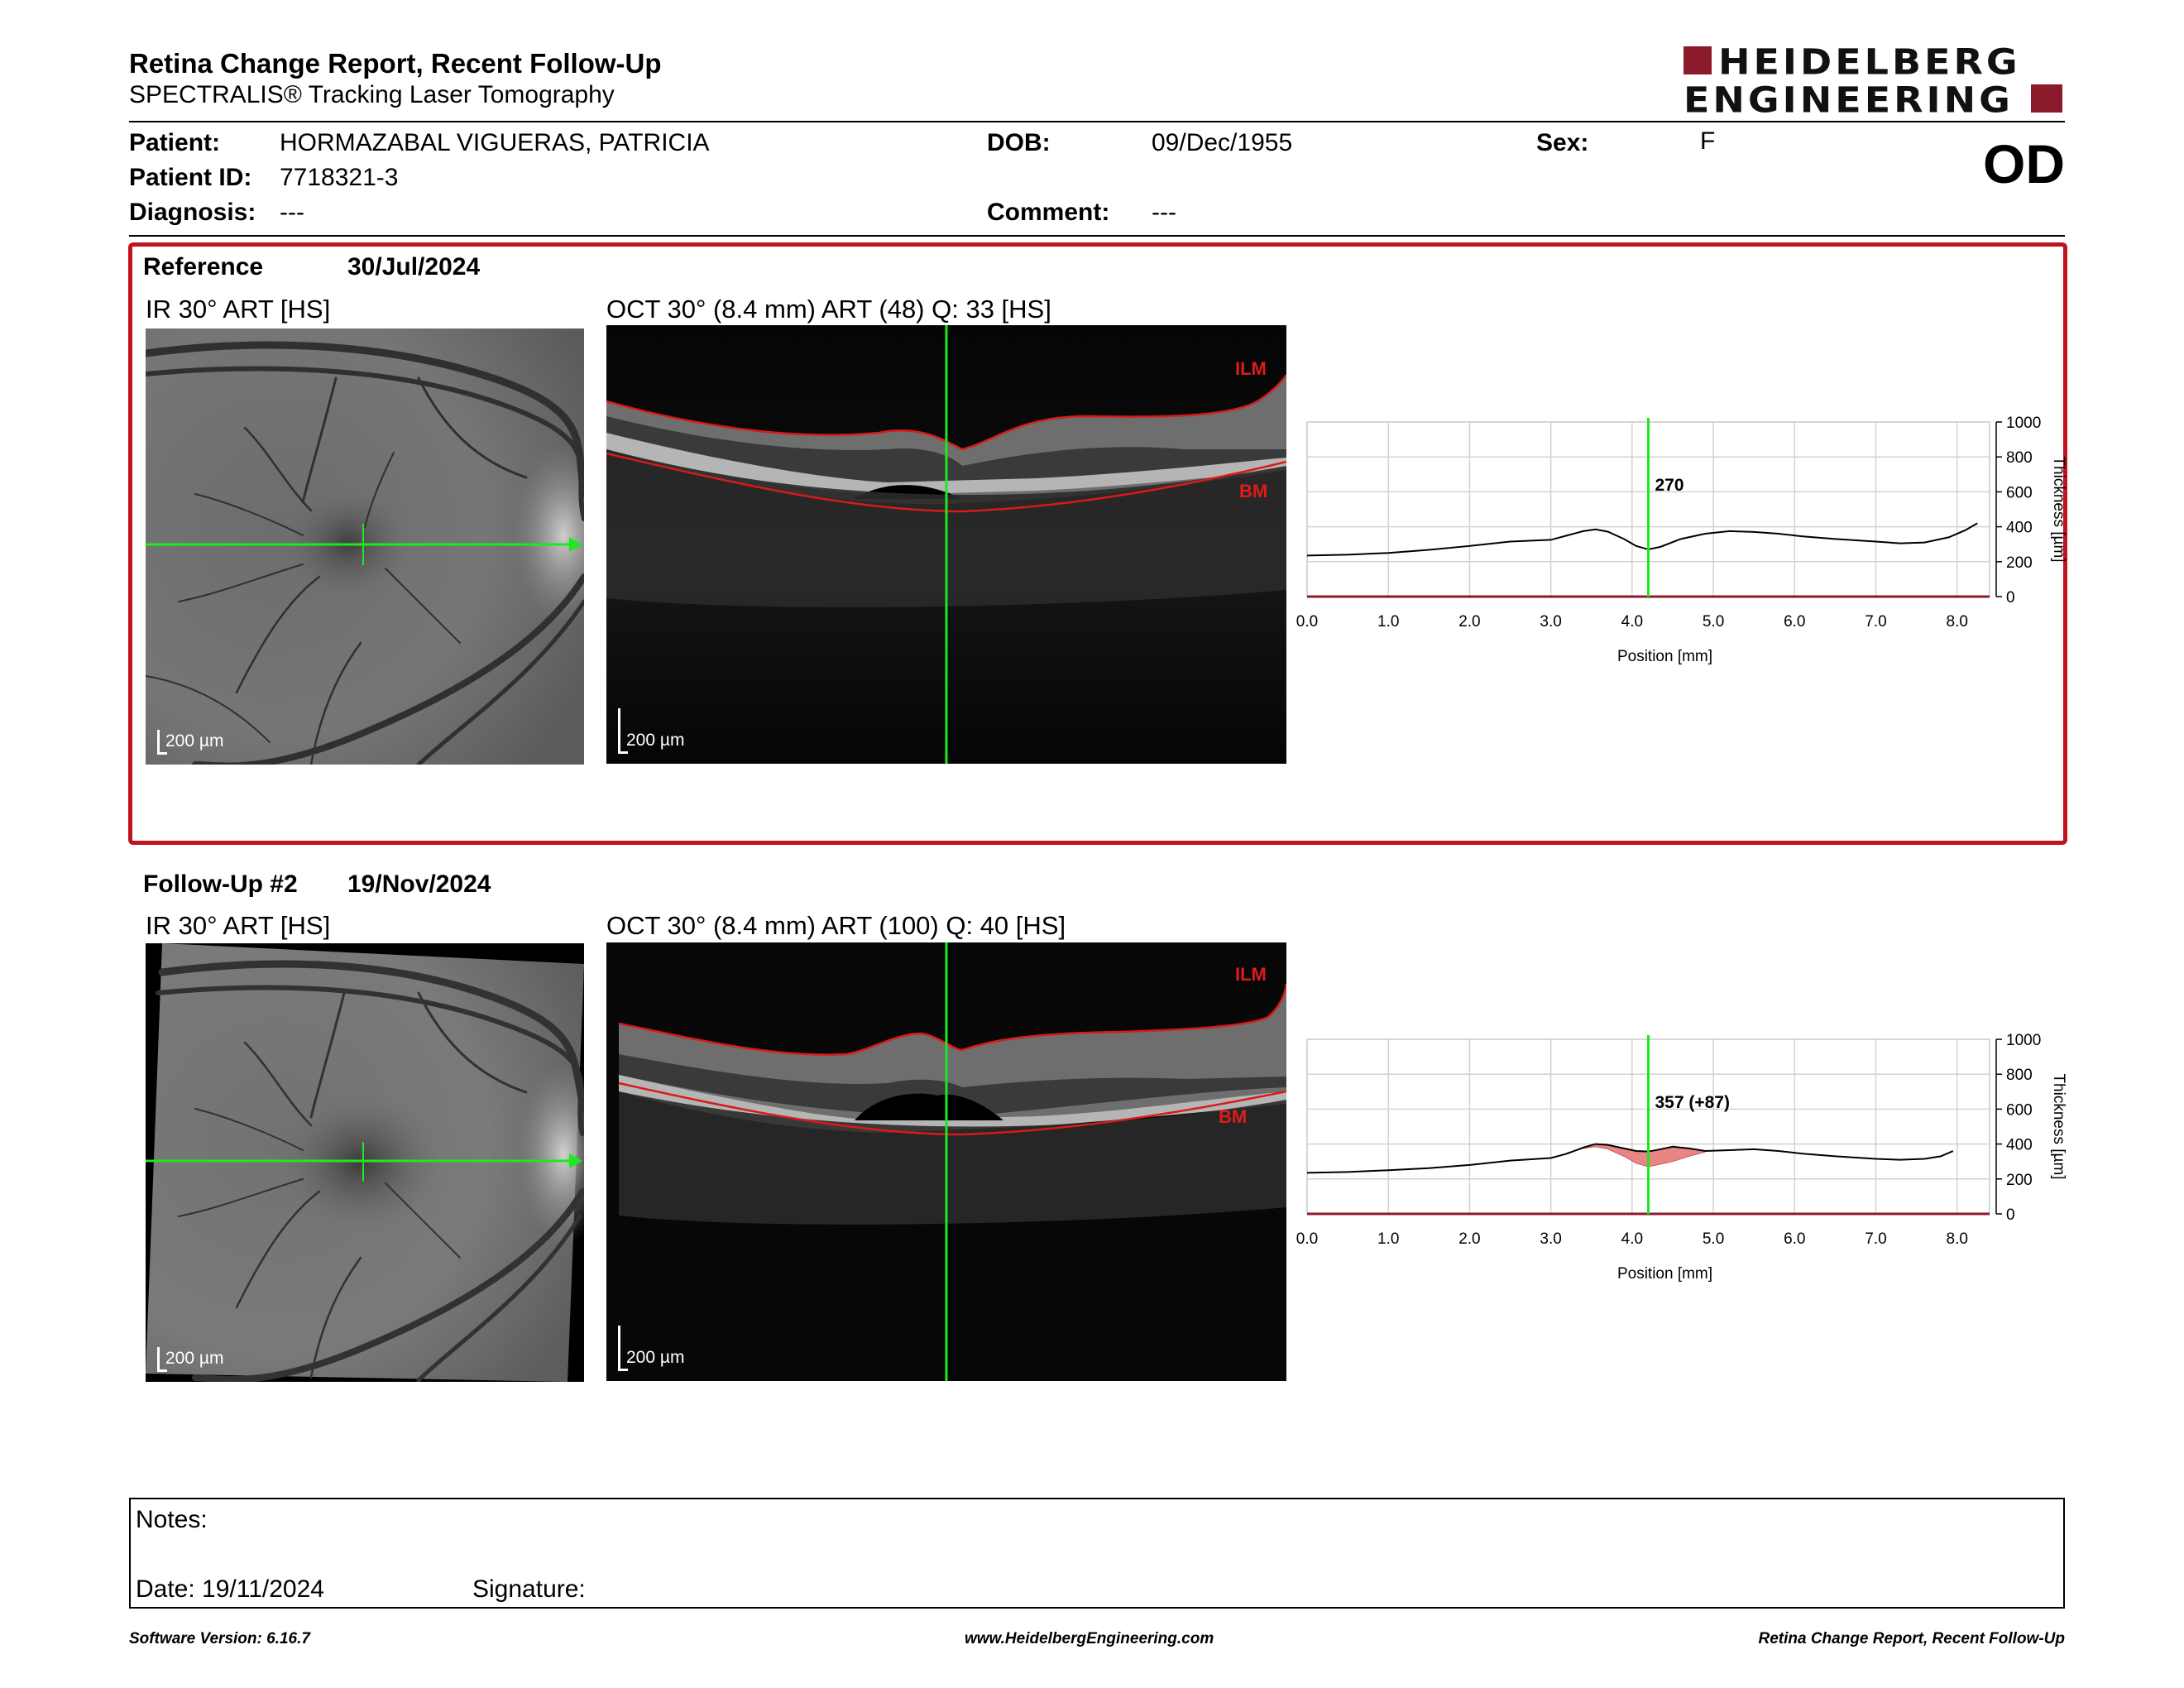 The height and width of the screenshot is (1688, 2184). I want to click on followup-ir-scale: 200 µm, so click(206, 1359).